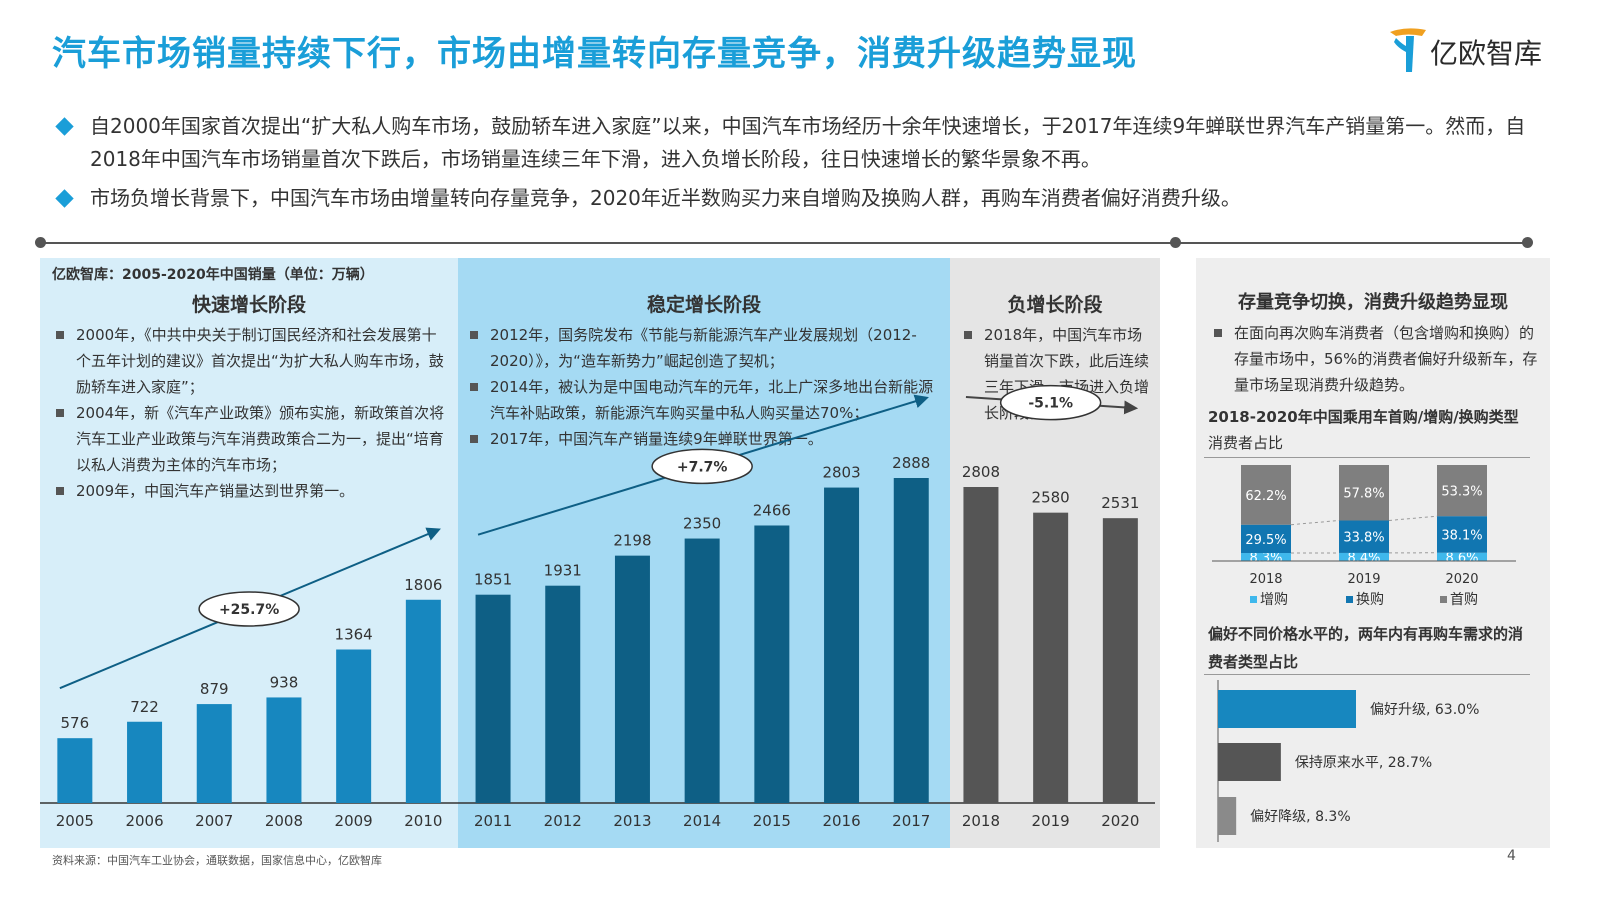 This screenshot has height=900, width=1600. I want to click on legend-label: 首购, so click(1464, 600).